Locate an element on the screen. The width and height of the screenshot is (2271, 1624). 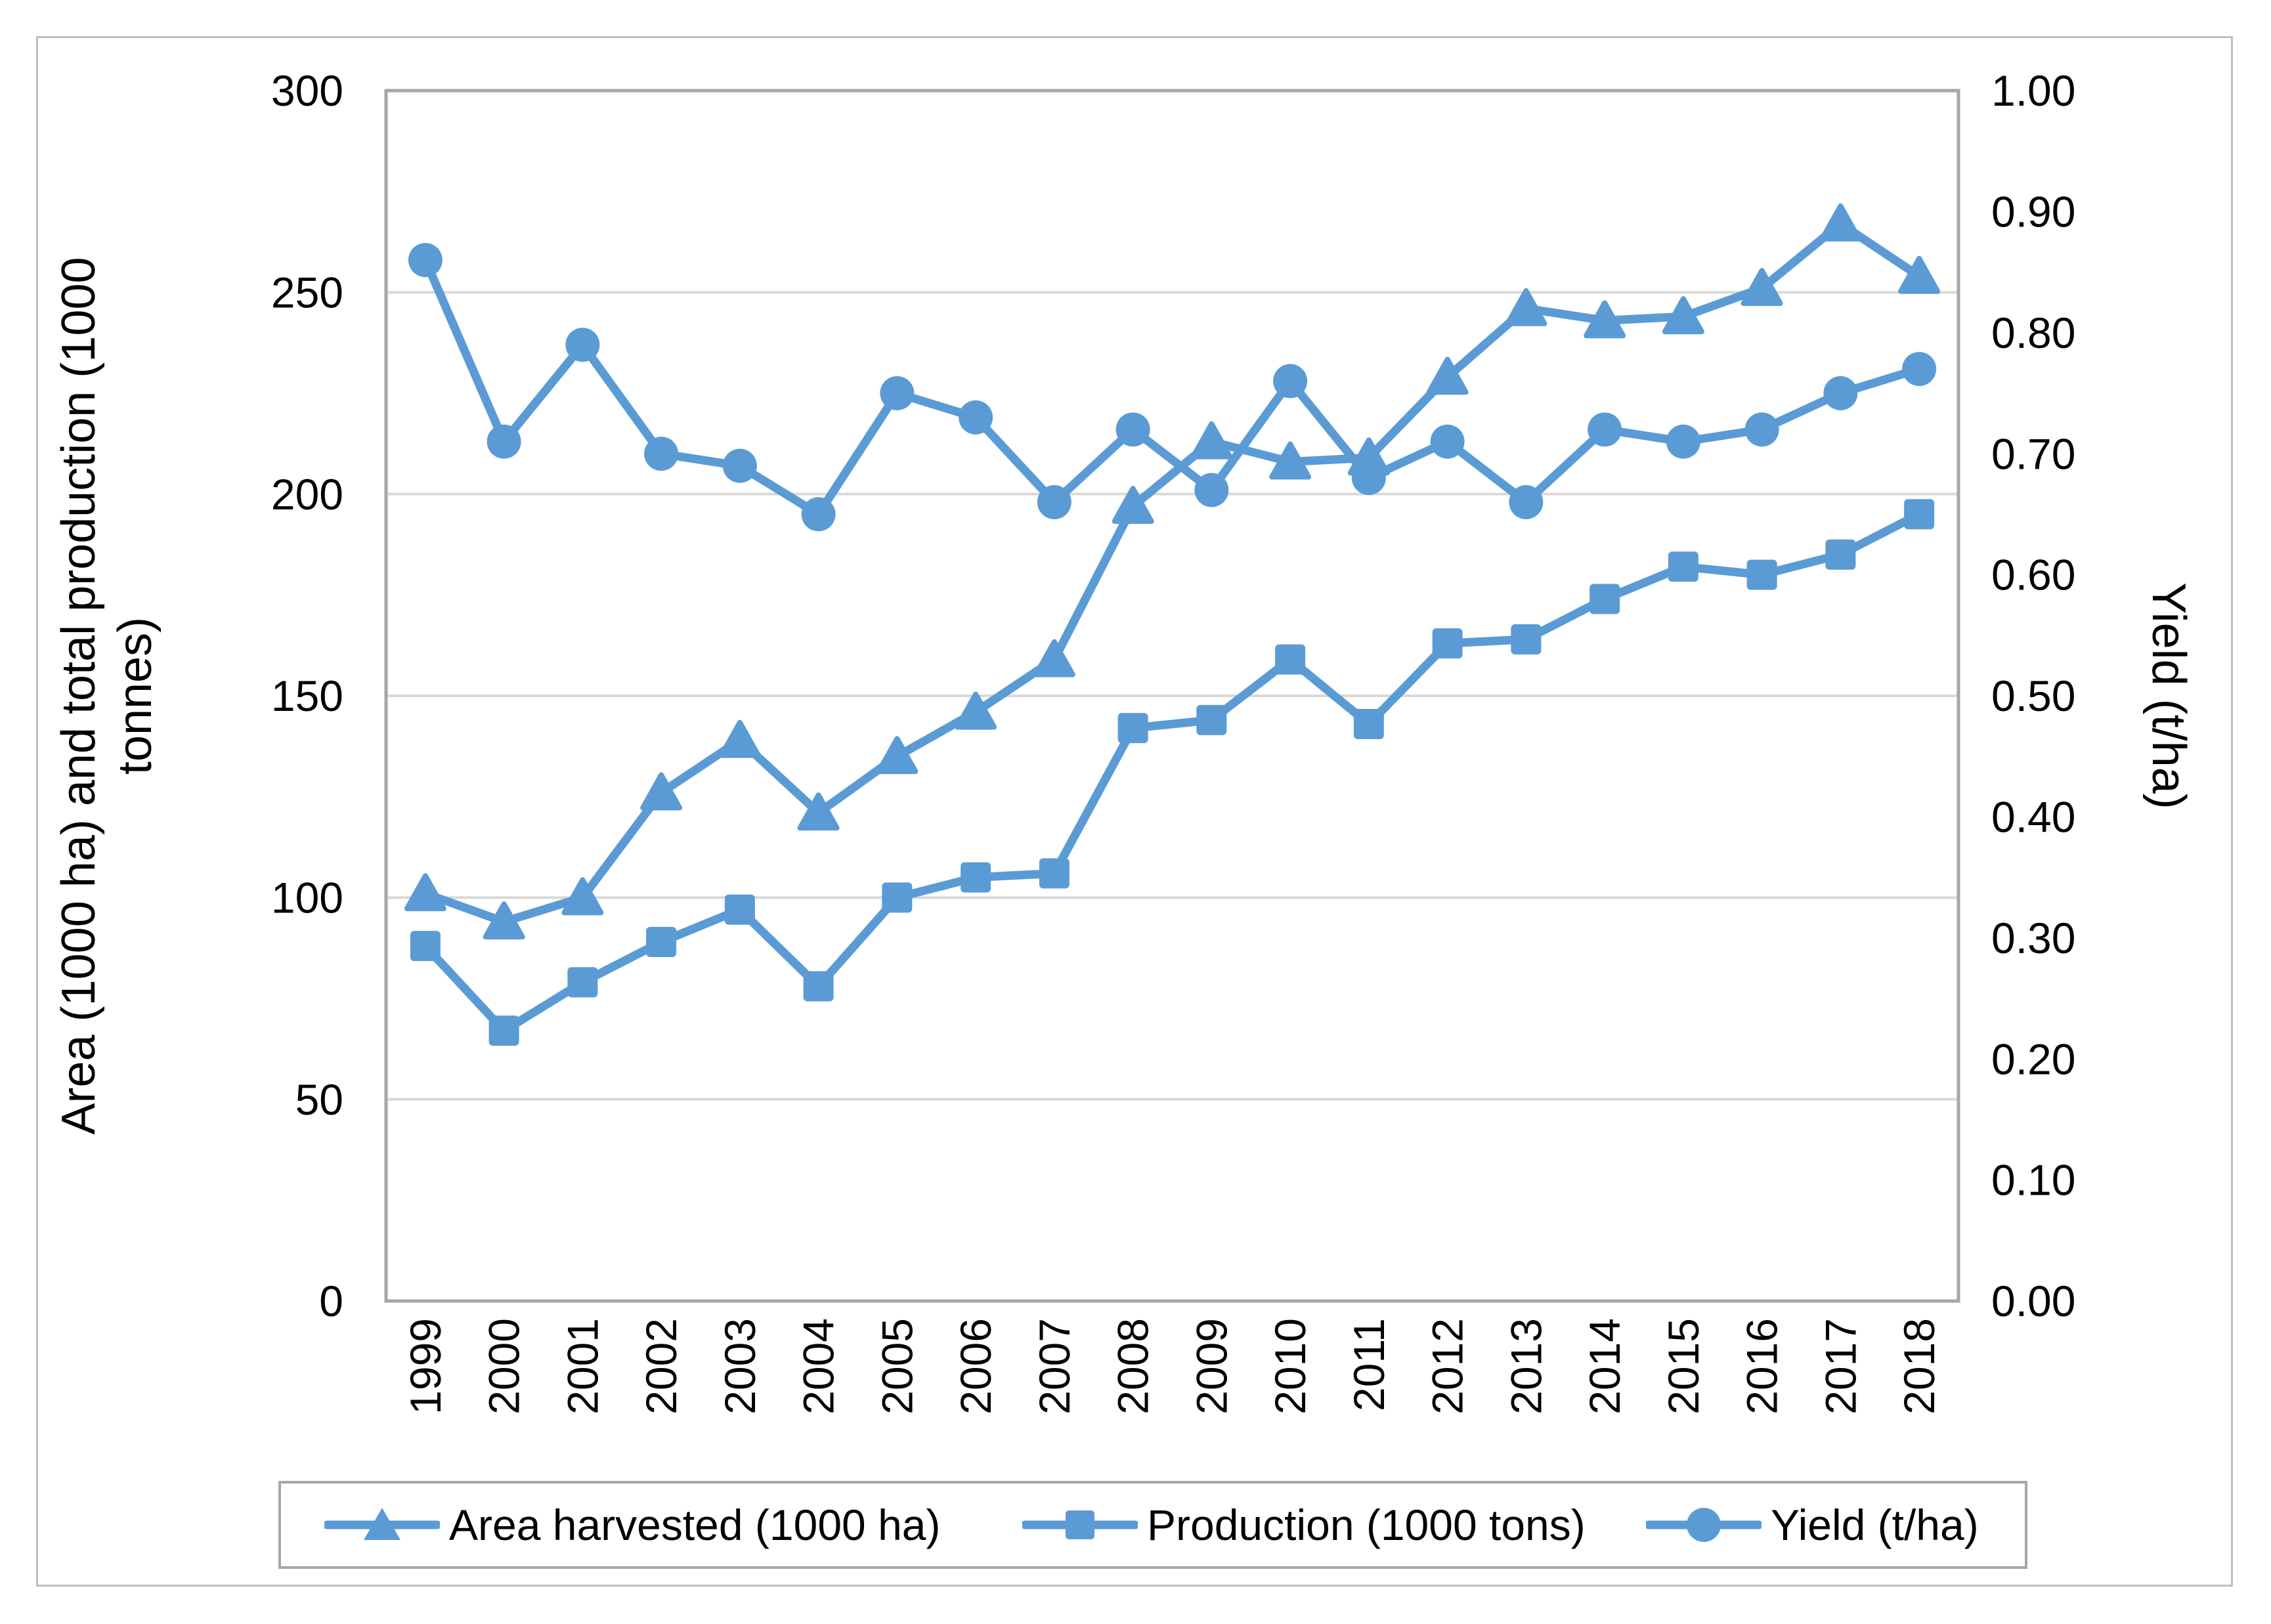
right-axis-tick-label: 0.90 is located at coordinates (2033, 212).